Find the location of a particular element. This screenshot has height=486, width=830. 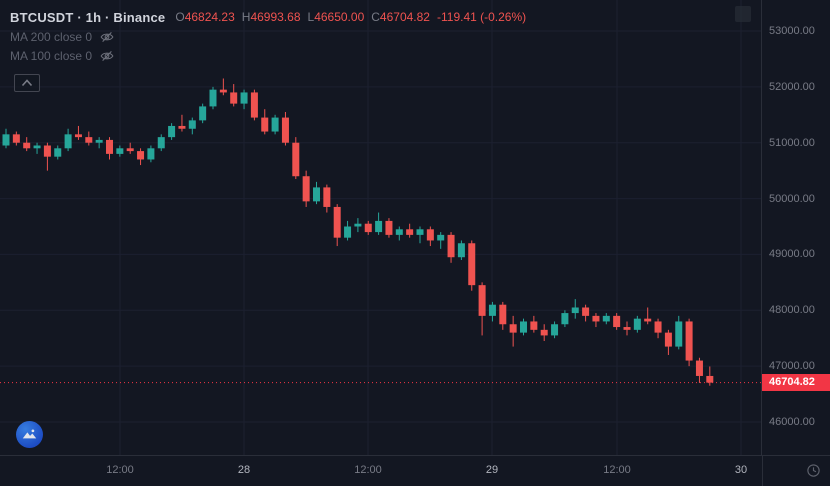

time-axis-label: 29 is located at coordinates (492, 470).